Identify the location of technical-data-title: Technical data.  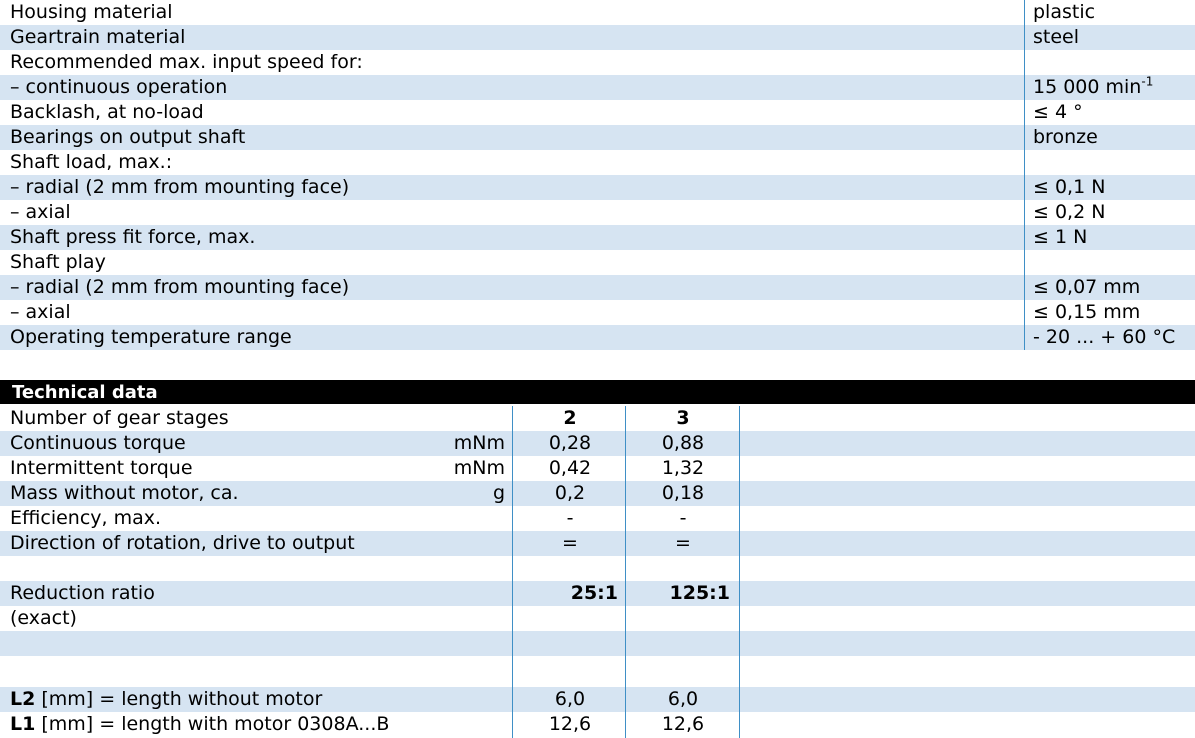
(85, 392).